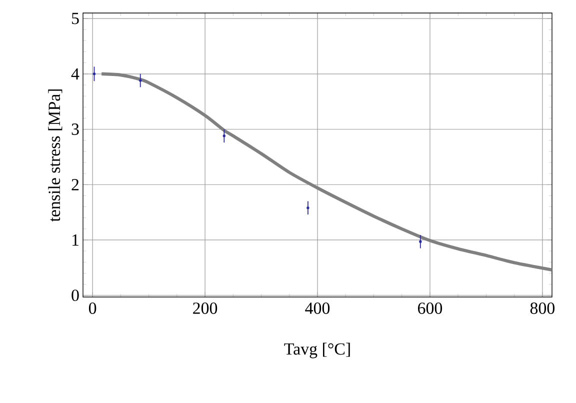 The image size is (576, 403). I want to click on y-tick-label: 2, so click(75, 184).